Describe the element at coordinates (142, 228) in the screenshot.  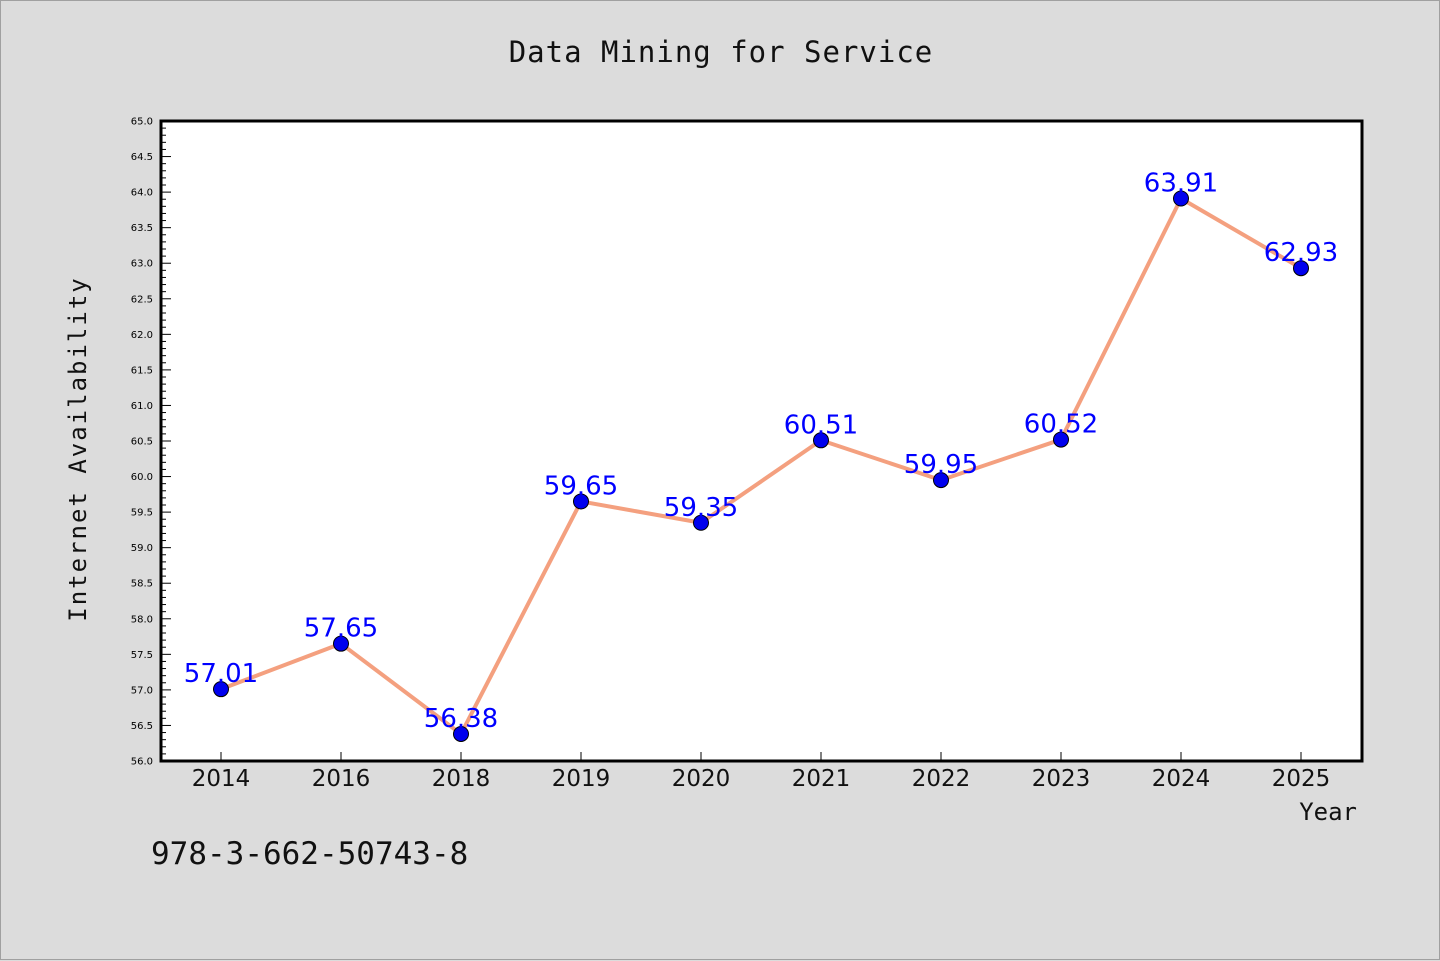
I see `y-tick-label: 63.5` at that location.